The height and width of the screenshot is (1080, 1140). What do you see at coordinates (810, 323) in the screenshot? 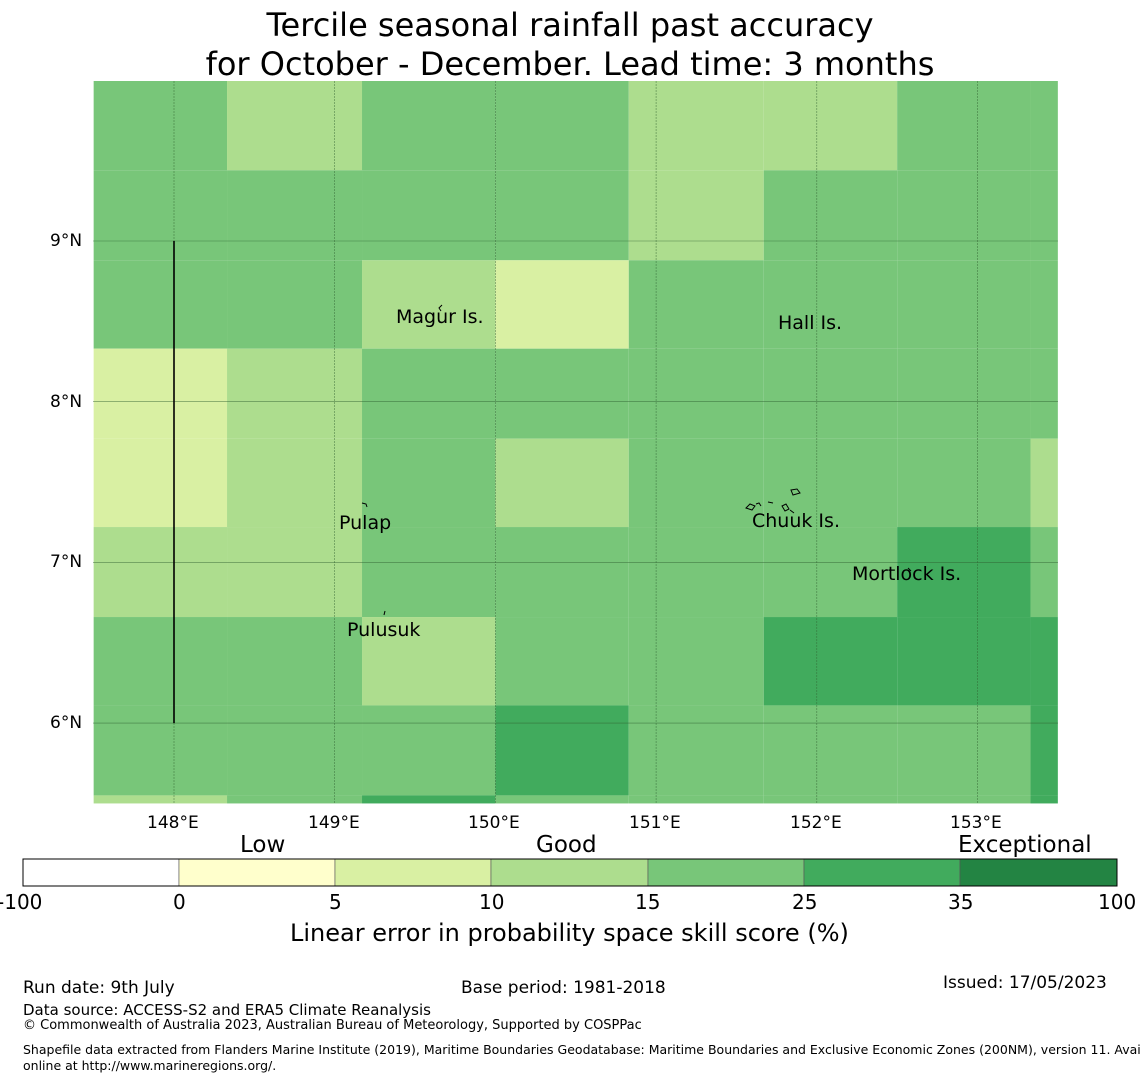
I see `place-label-hall: Hall Is.` at bounding box center [810, 323].